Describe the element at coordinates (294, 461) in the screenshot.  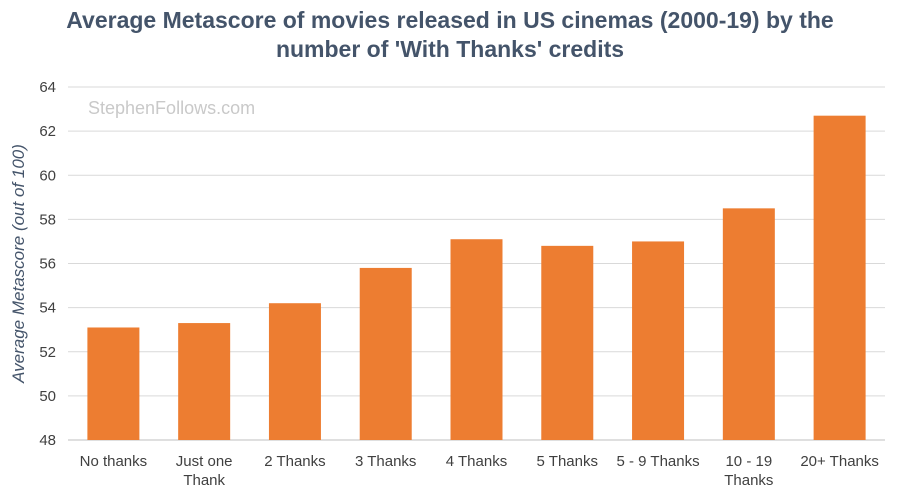
I see `x-tick-label: 2 Thanks` at that location.